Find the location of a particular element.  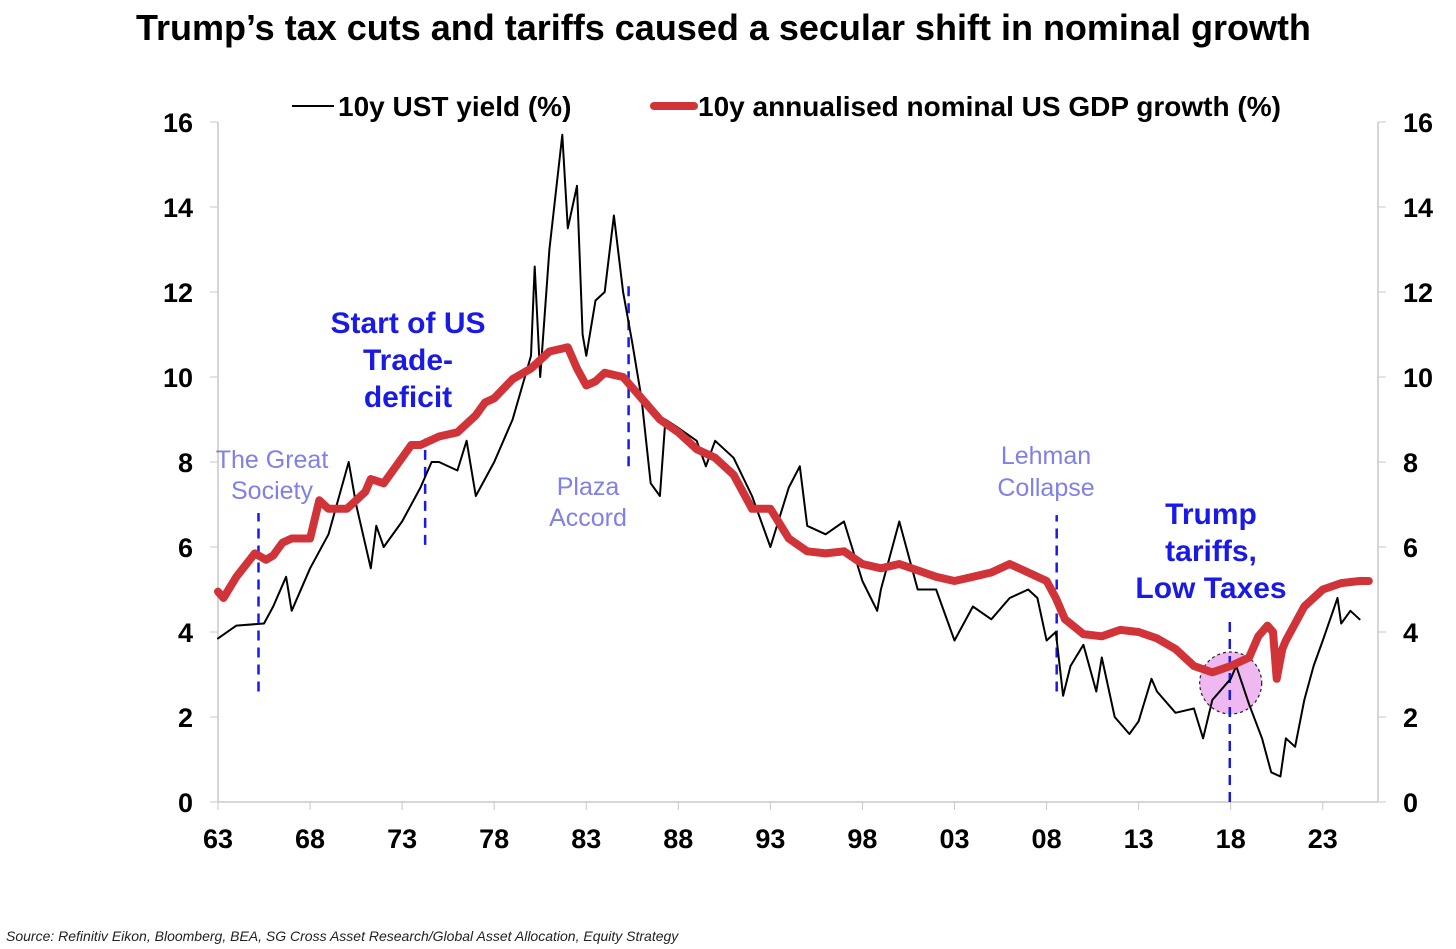

annotation-label: Accord is located at coordinates (588, 518).